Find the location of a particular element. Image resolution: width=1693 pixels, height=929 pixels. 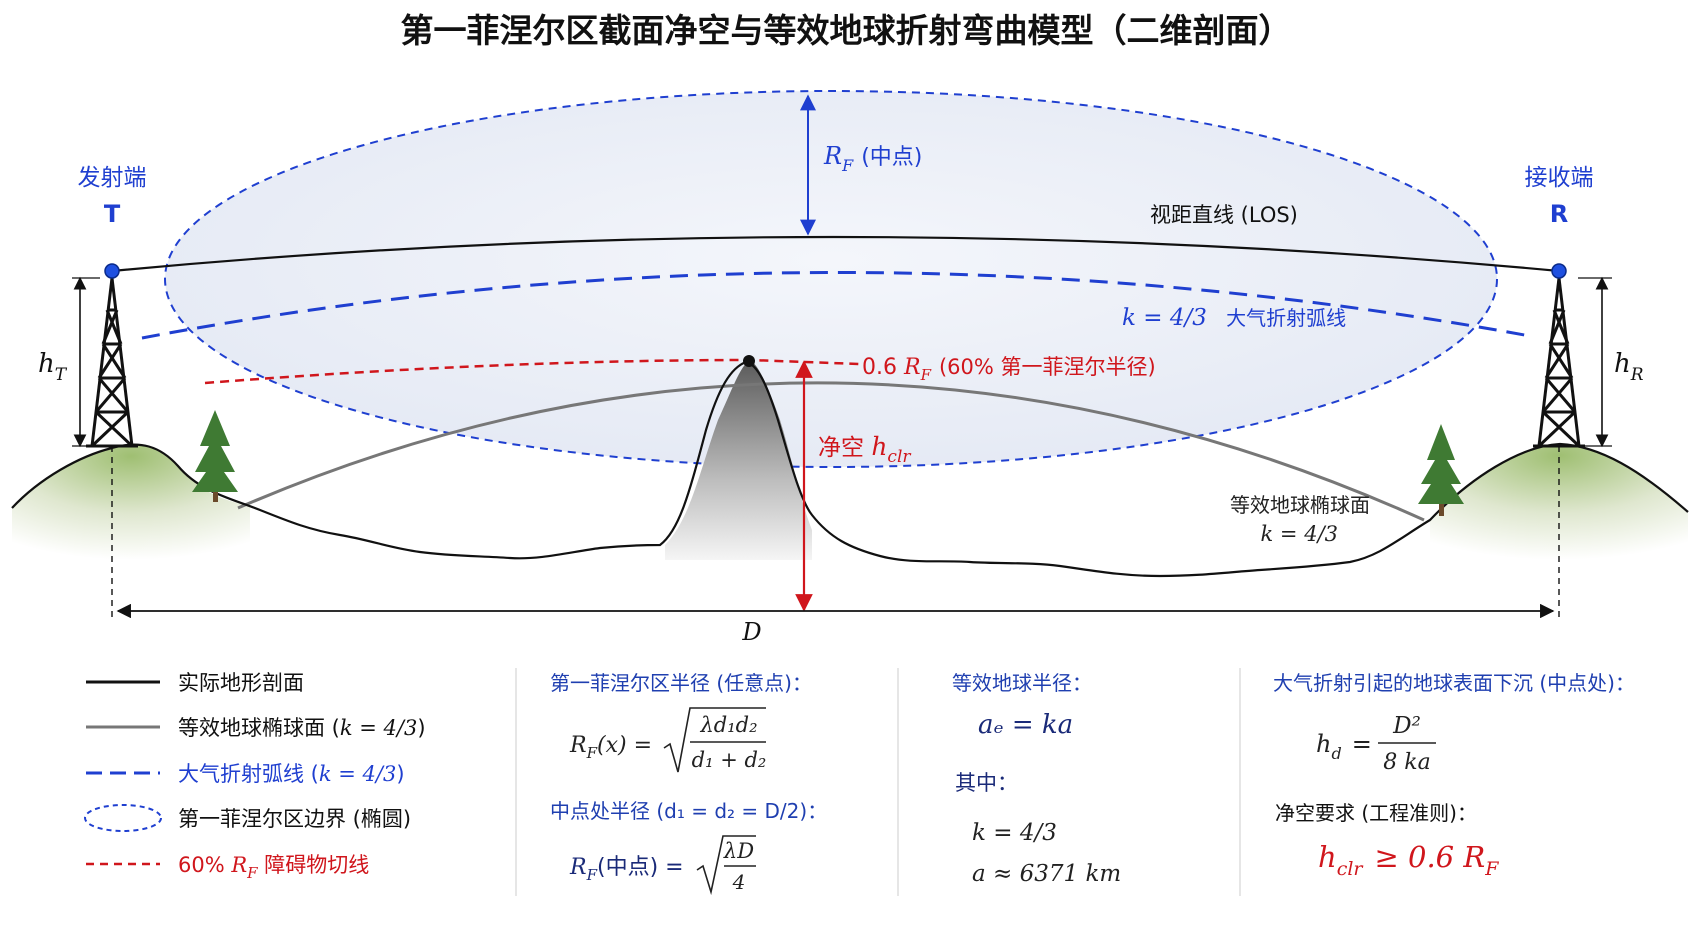

ht-sym: h is located at coordinates (46, 364).